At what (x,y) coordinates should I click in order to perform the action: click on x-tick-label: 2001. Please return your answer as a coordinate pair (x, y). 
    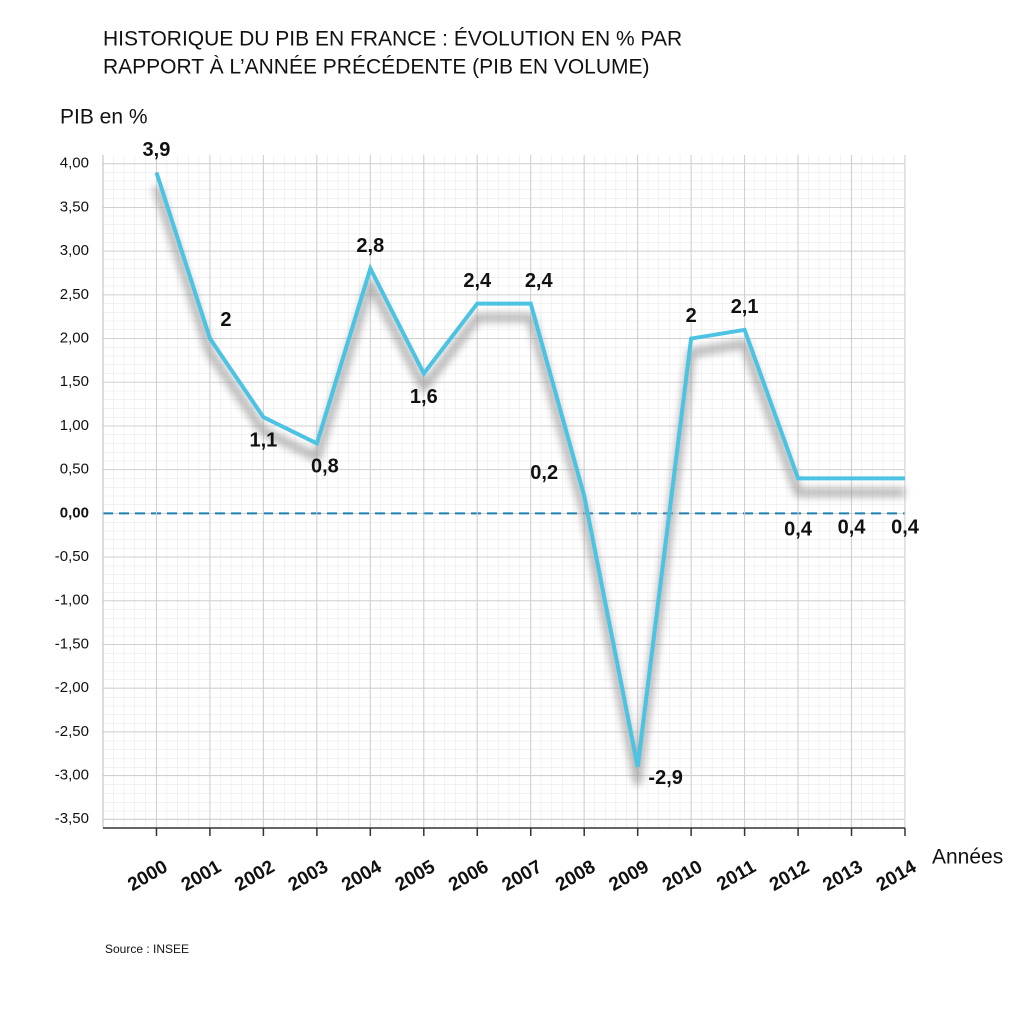
    Looking at the image, I should click on (201, 876).